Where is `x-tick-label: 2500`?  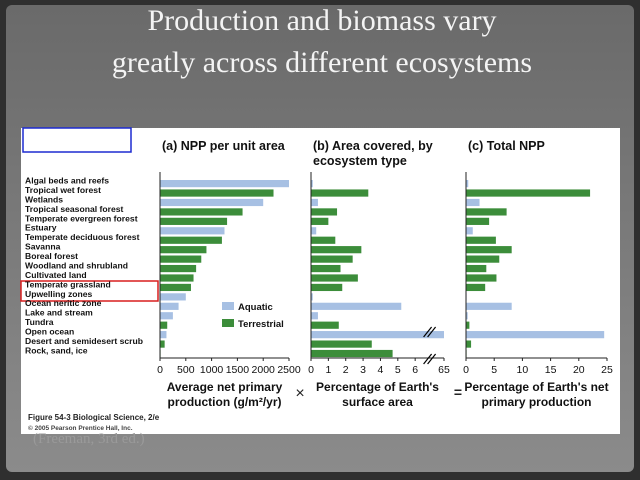 x-tick-label: 2500 is located at coordinates (289, 370).